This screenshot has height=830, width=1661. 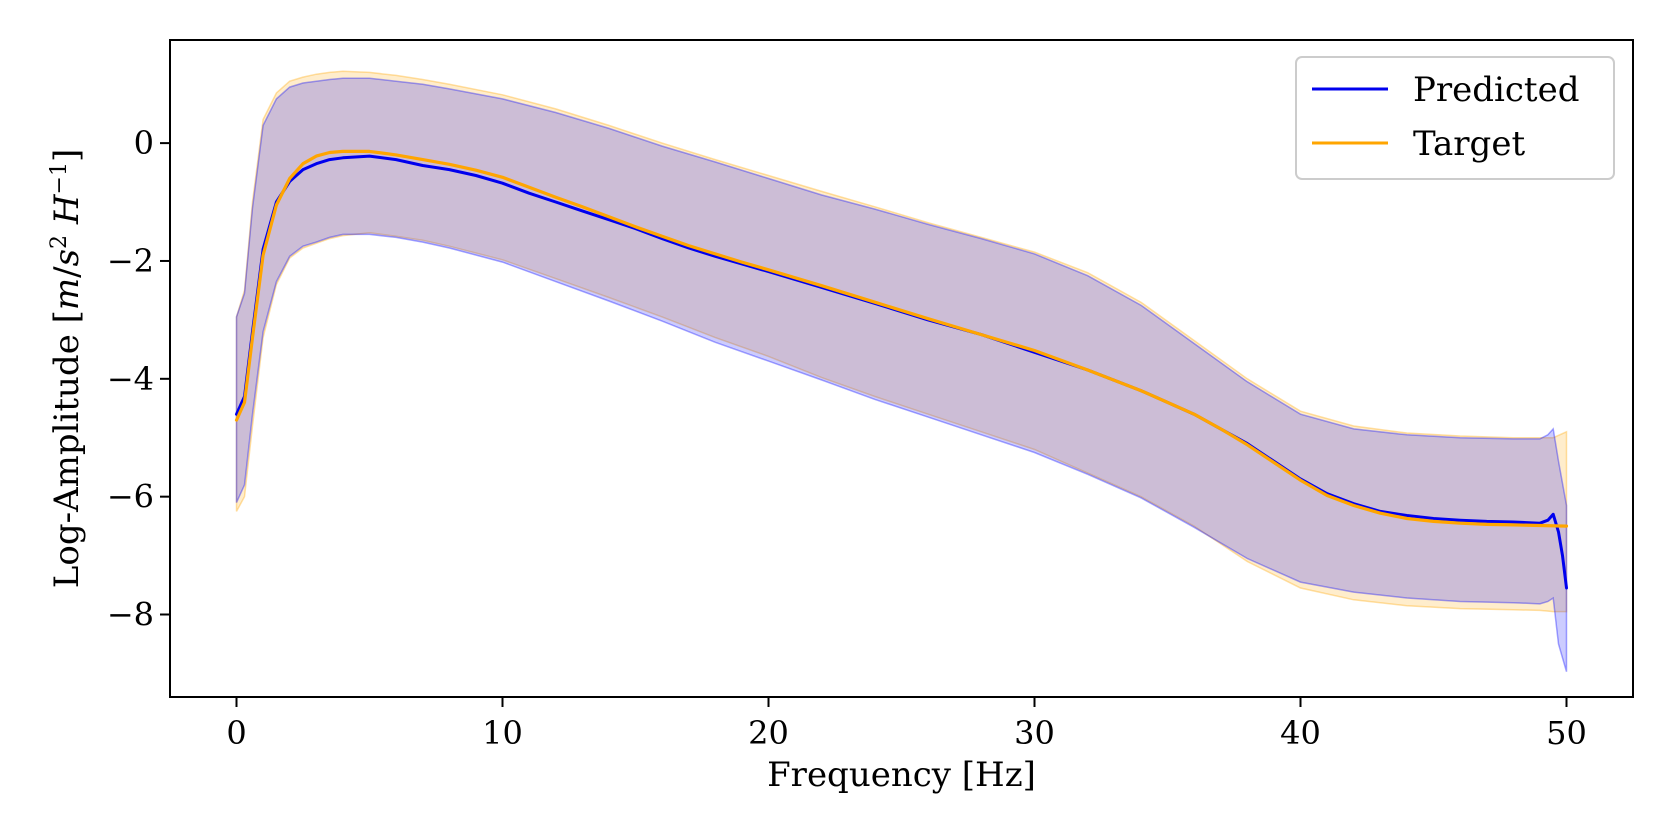 I want to click on x-tick-label: 30, so click(x=1034, y=733).